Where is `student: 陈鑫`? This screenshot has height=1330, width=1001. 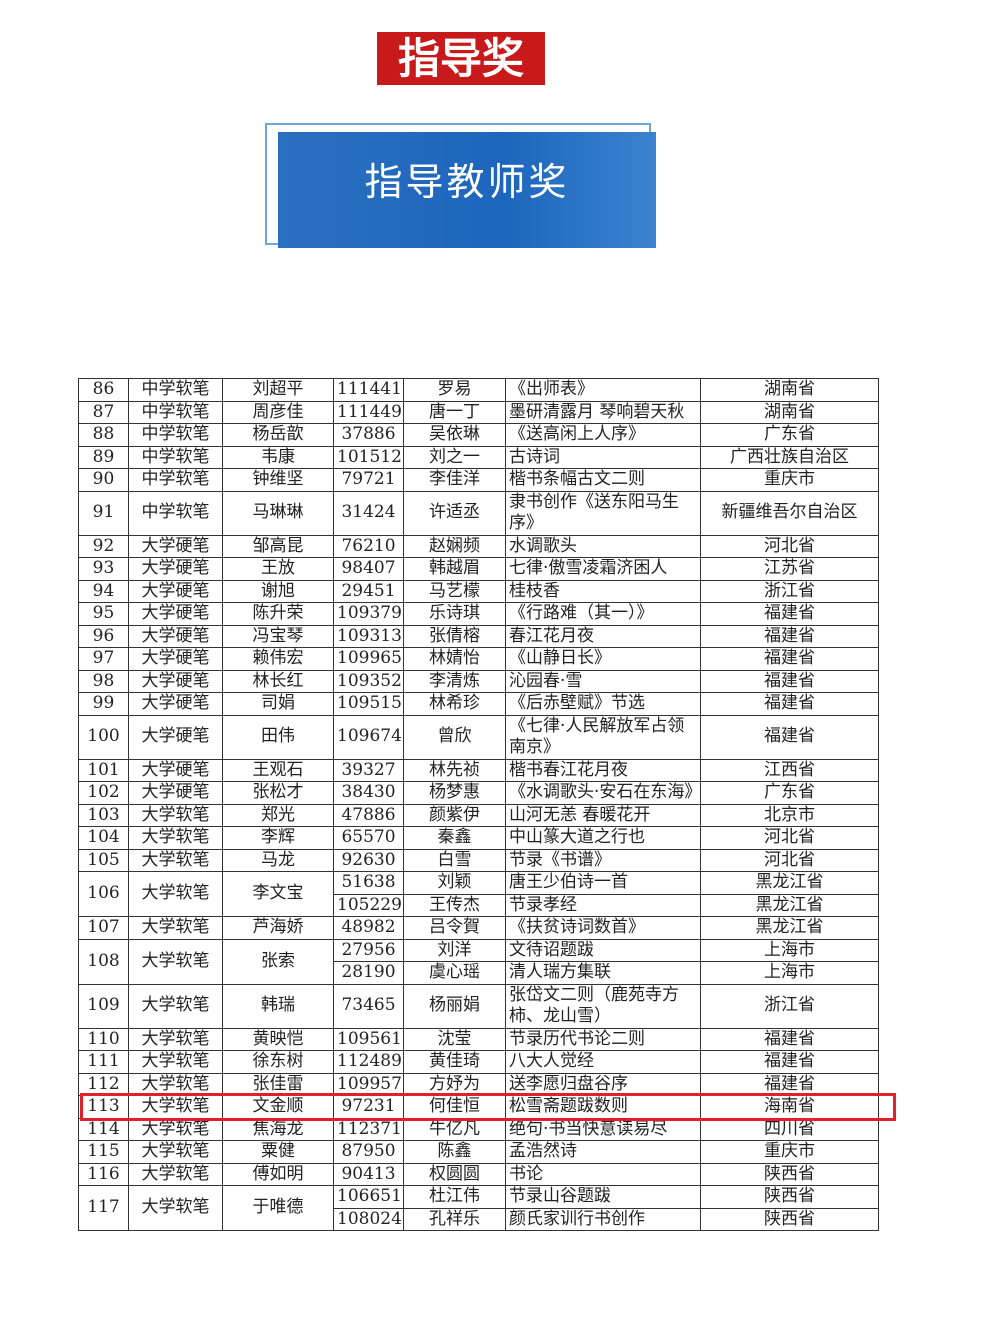
student: 陈鑫 is located at coordinates (454, 1152).